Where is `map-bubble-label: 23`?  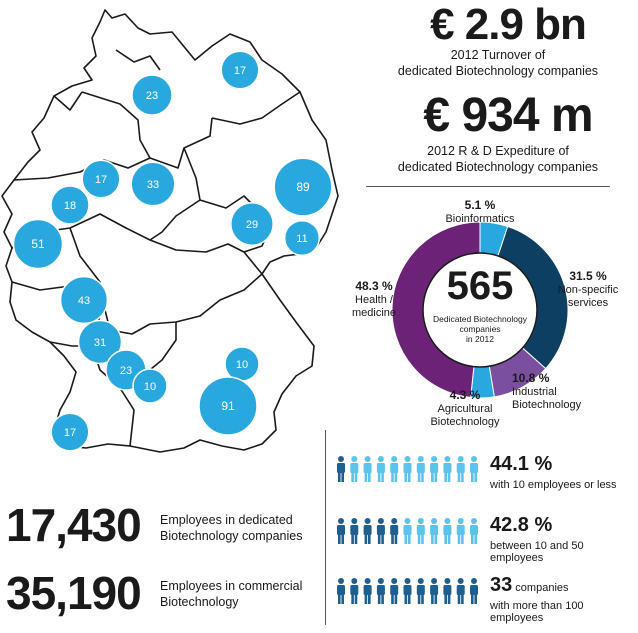
map-bubble-label: 23 is located at coordinates (152, 96).